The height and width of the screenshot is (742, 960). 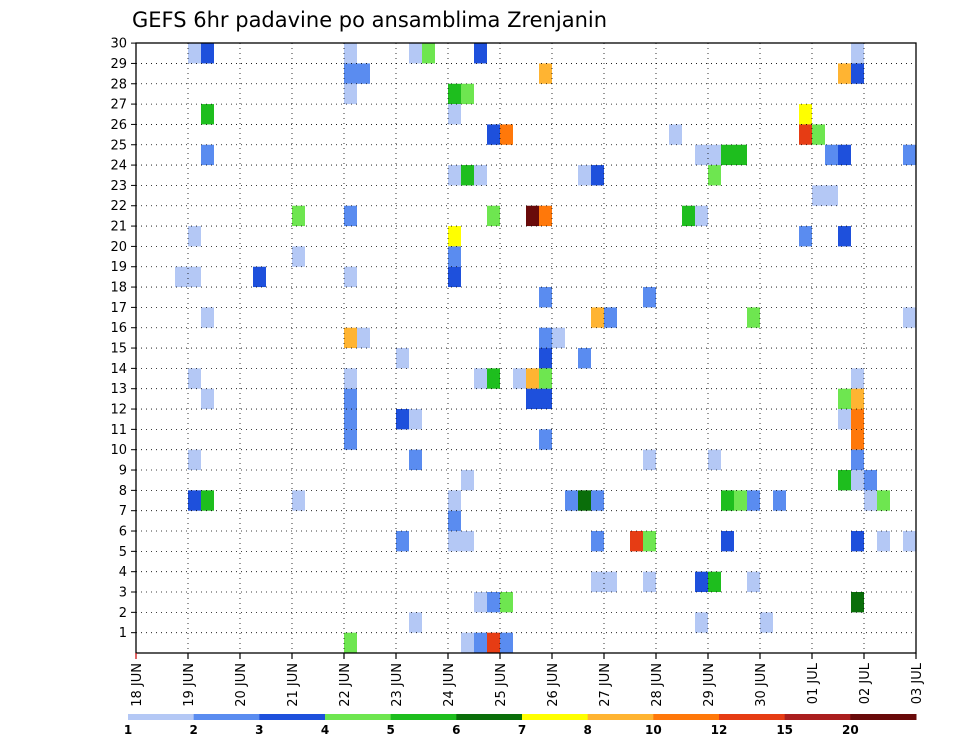 I want to click on y-tick-label: 2, so click(x=123, y=613).